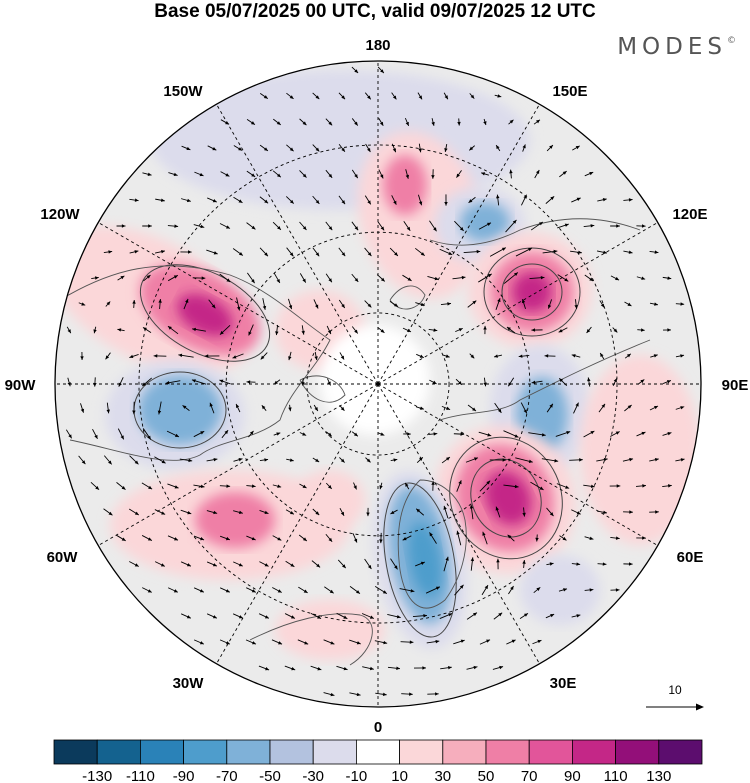 The height and width of the screenshot is (783, 750). Describe the element at coordinates (672, 47) in the screenshot. I see `brand-name: MODES` at that location.